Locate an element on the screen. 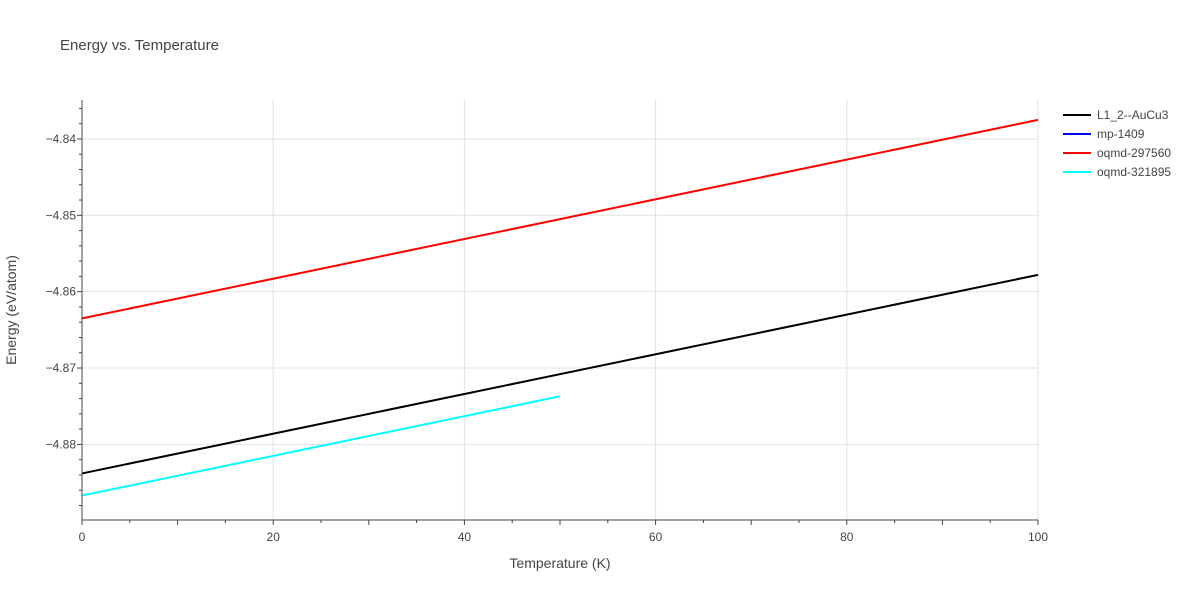  legend-label: mp-1409 is located at coordinates (1121, 134).